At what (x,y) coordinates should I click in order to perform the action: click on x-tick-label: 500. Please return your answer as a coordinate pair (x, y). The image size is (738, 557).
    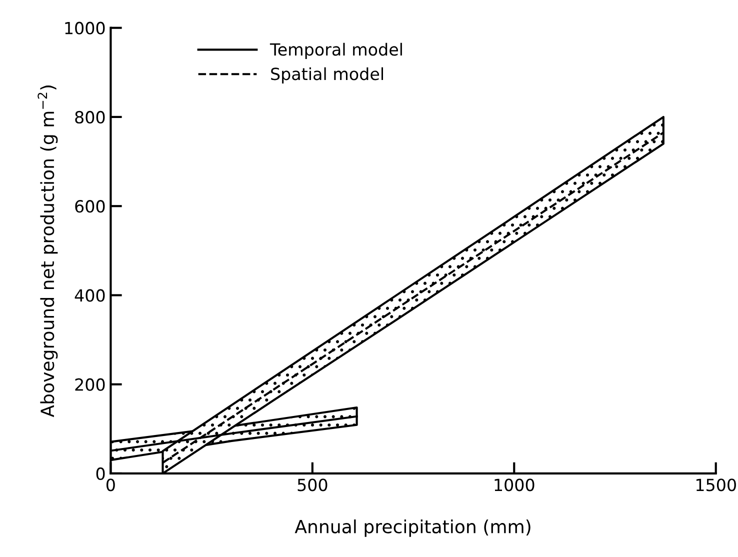
    Looking at the image, I should click on (313, 485).